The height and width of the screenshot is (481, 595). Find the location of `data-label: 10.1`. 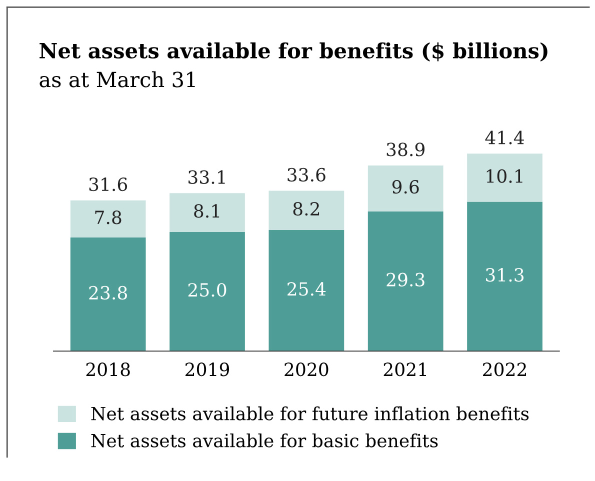

data-label: 10.1 is located at coordinates (504, 176).